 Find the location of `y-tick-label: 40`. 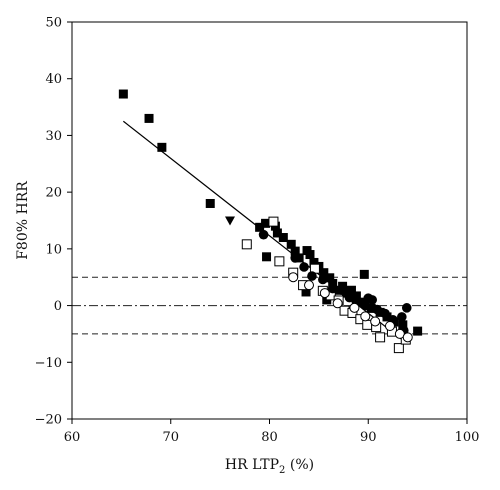

y-tick-label: 40 is located at coordinates (53, 79).